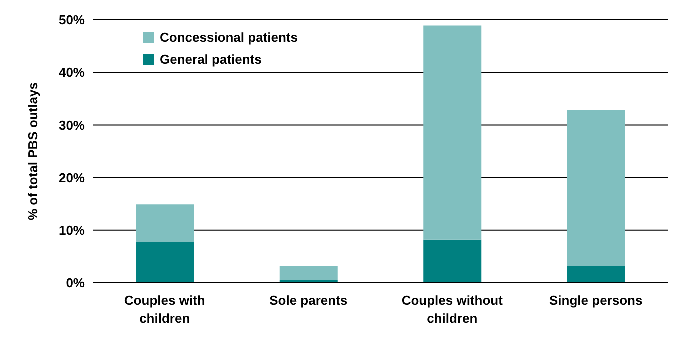  What do you see at coordinates (165, 309) in the screenshot?
I see `x-tick-label: Couples with children` at bounding box center [165, 309].